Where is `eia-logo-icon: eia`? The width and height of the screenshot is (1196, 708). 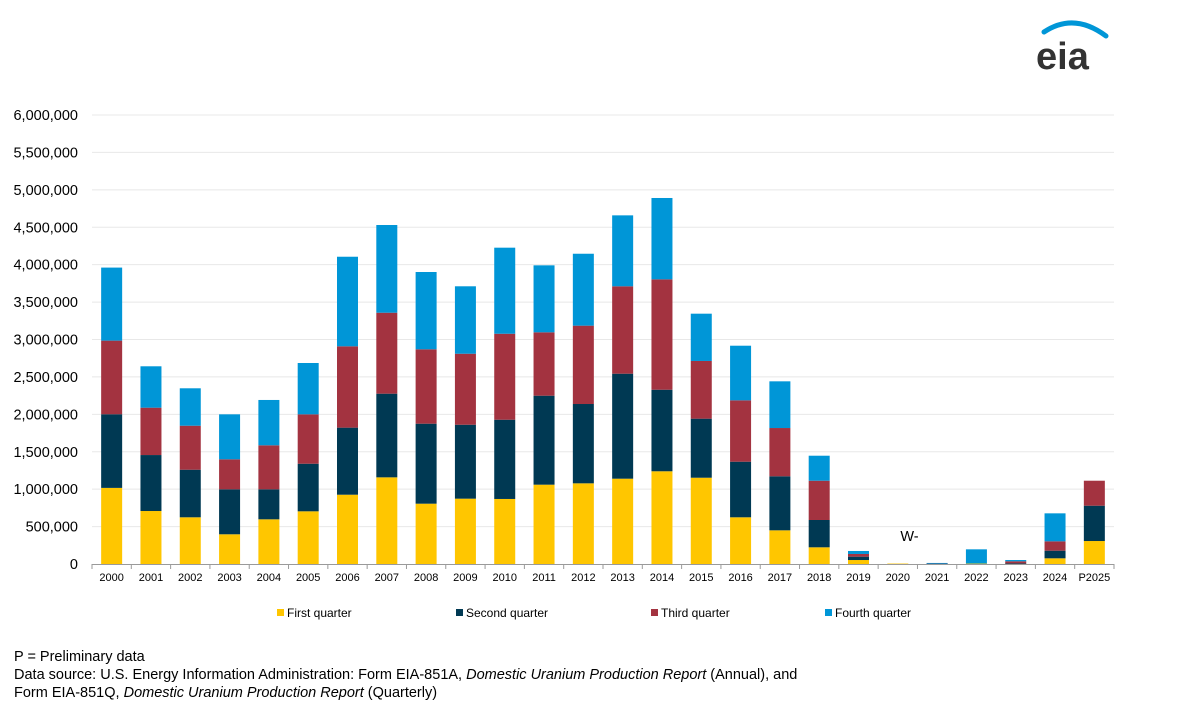
eia-logo-icon: eia is located at coordinates (1072, 49).